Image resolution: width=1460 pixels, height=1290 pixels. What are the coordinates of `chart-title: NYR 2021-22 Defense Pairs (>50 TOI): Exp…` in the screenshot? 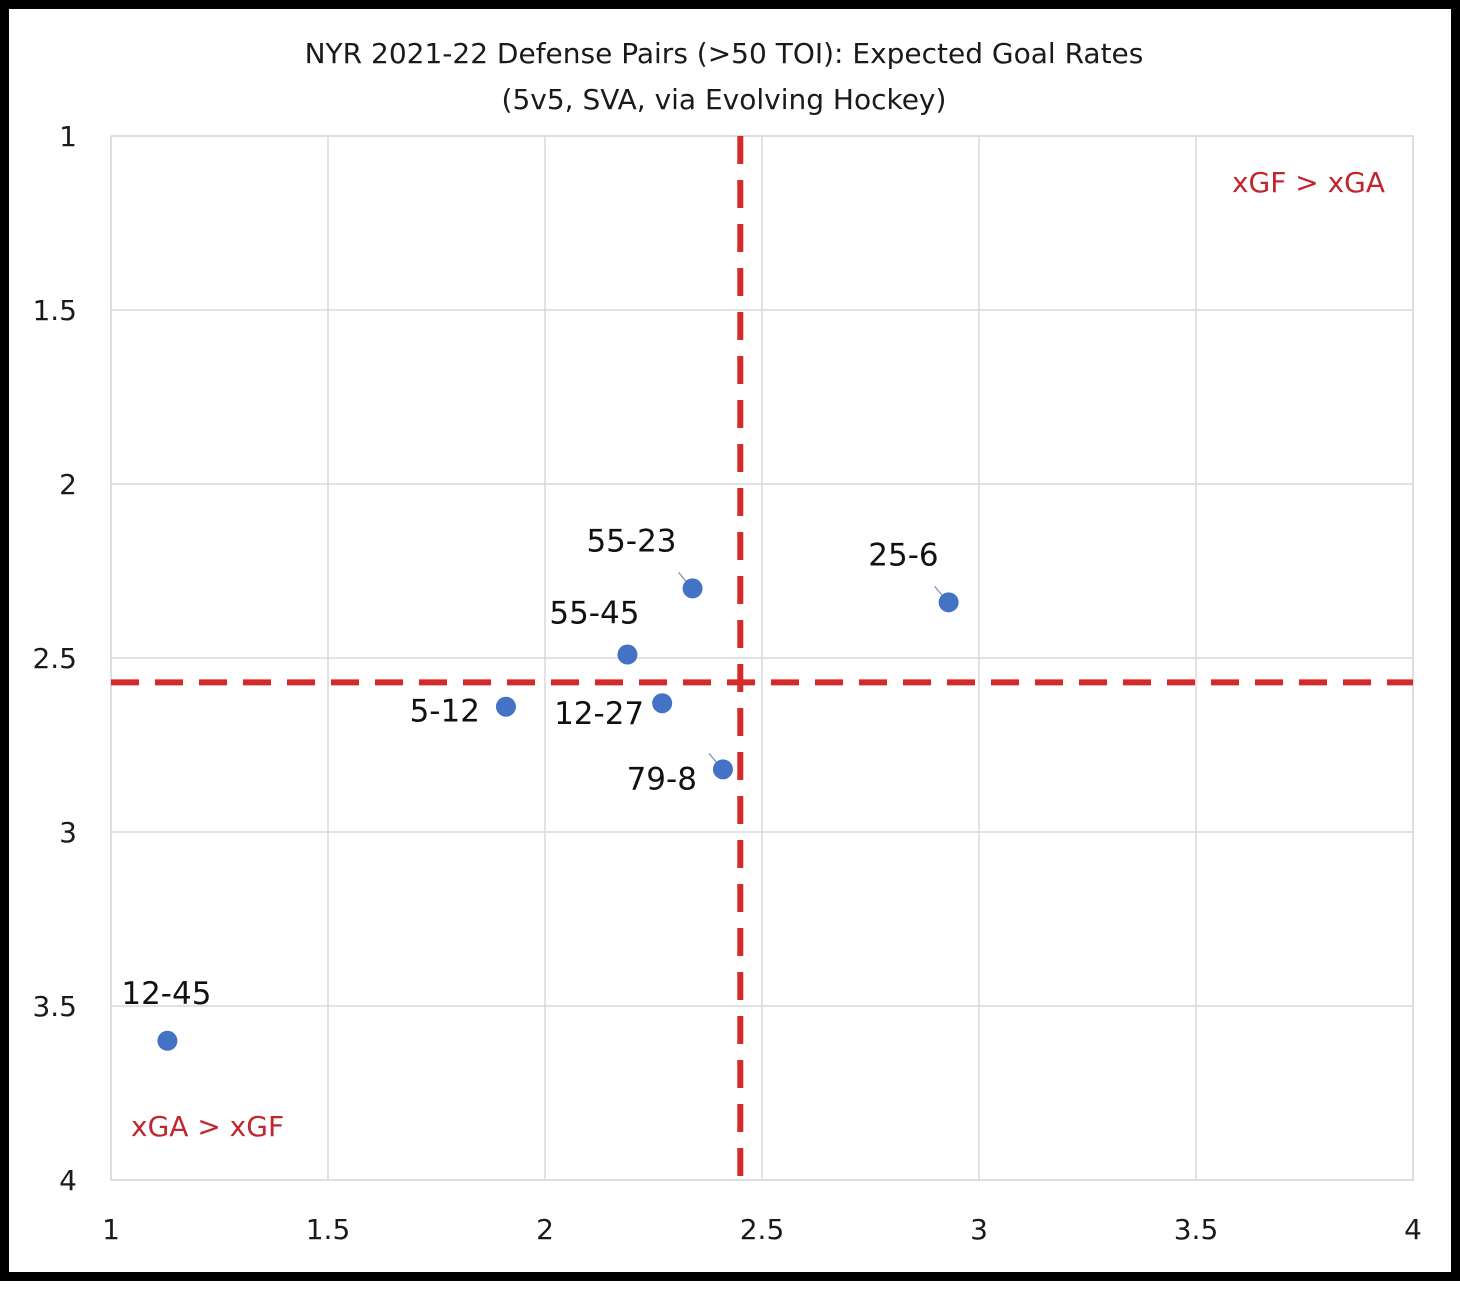 It's located at (724, 53).